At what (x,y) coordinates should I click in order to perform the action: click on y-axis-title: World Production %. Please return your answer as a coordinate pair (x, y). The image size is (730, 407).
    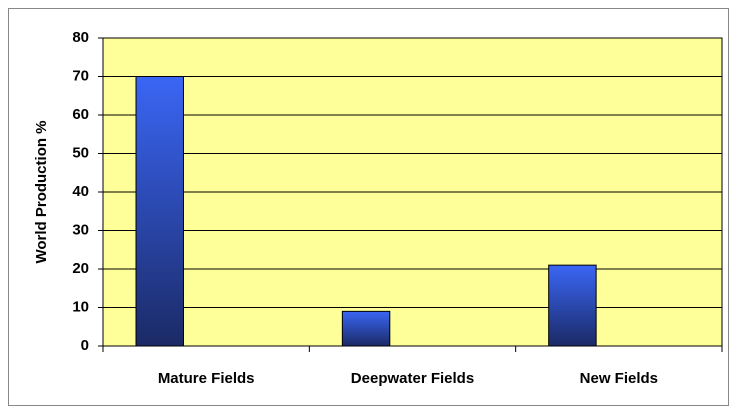
    Looking at the image, I should click on (41, 191).